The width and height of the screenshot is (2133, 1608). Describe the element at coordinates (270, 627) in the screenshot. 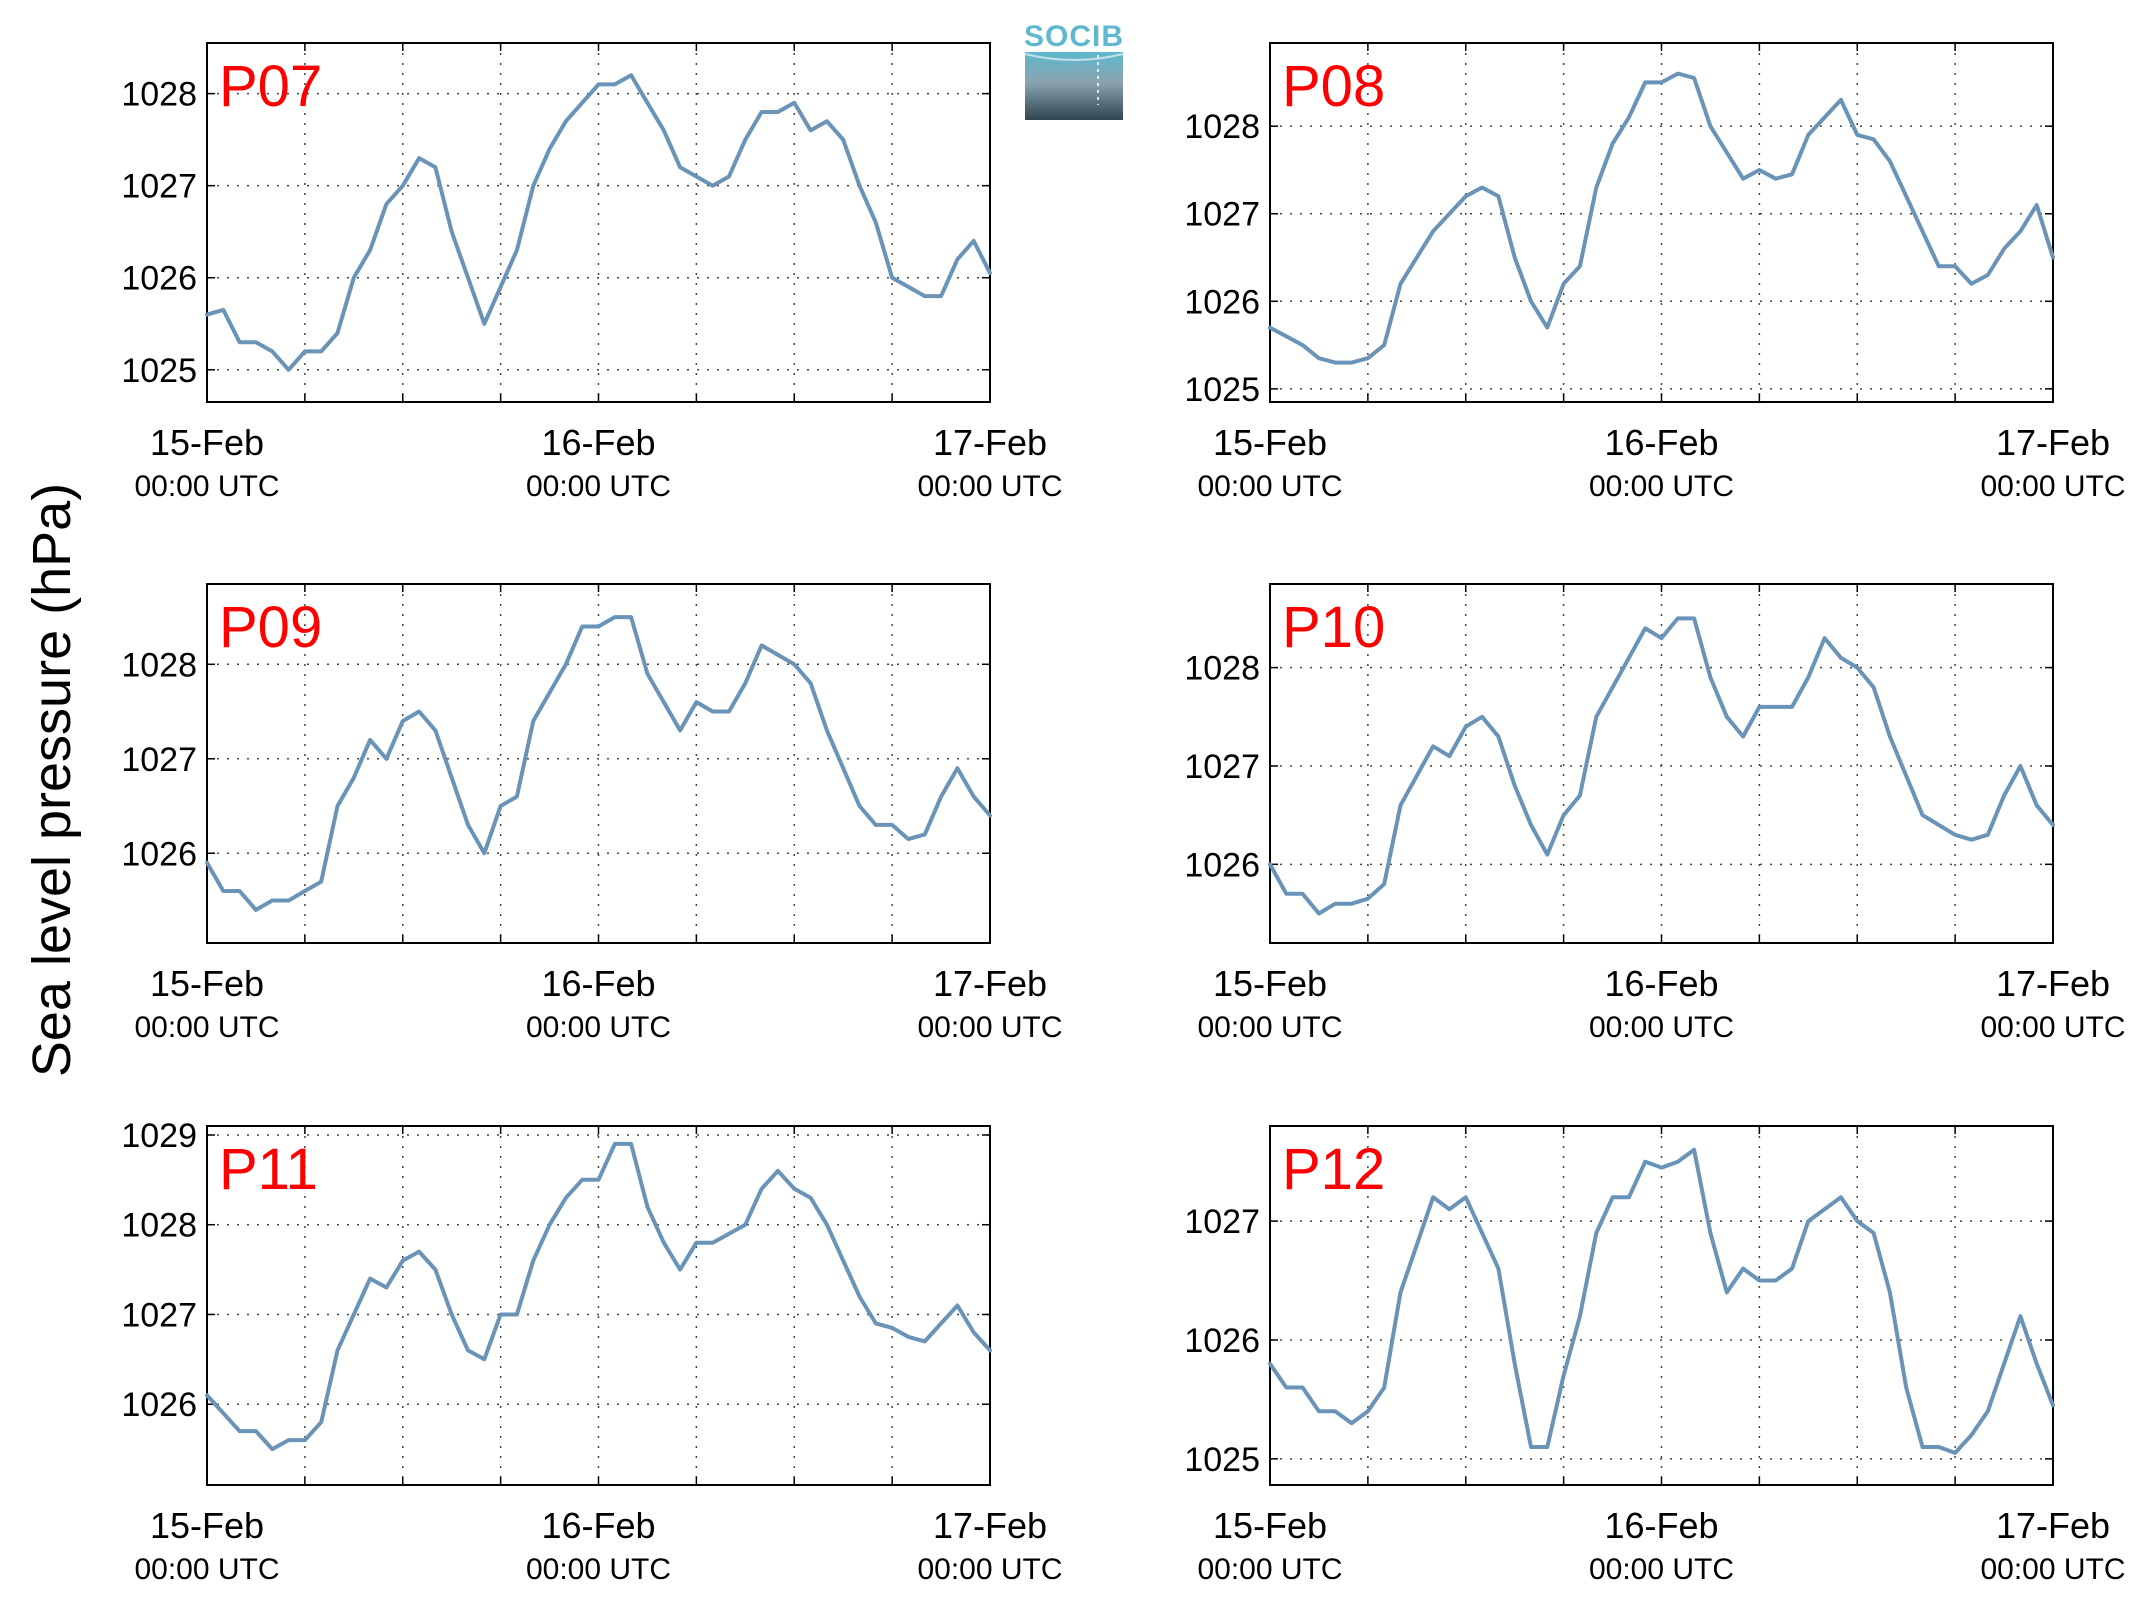

I see `station-label: P09` at that location.